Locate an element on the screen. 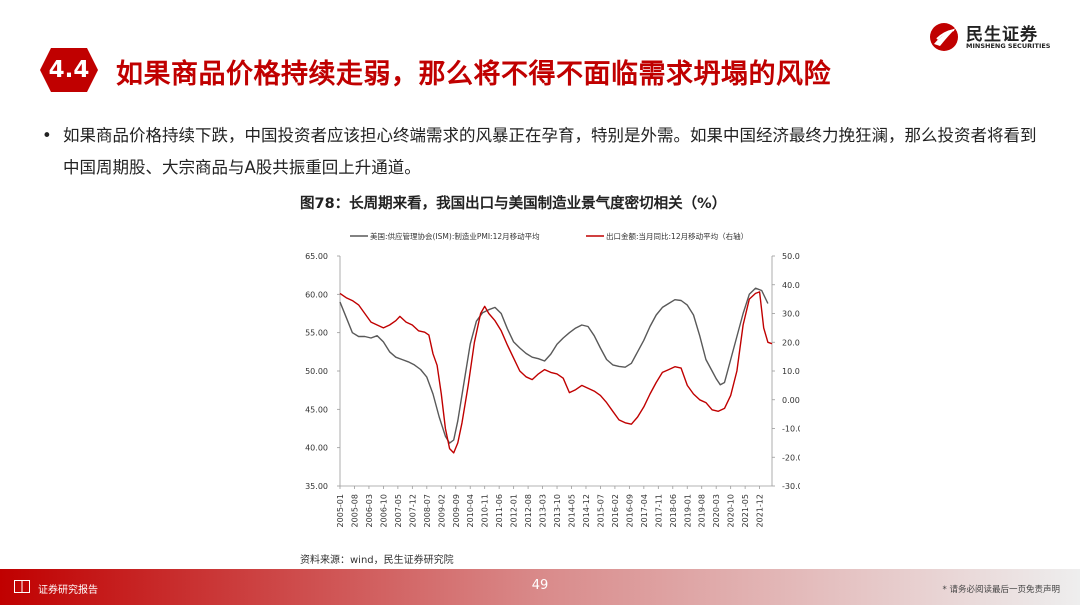  left-axis-tick-label: 45.00 is located at coordinates (316, 409).